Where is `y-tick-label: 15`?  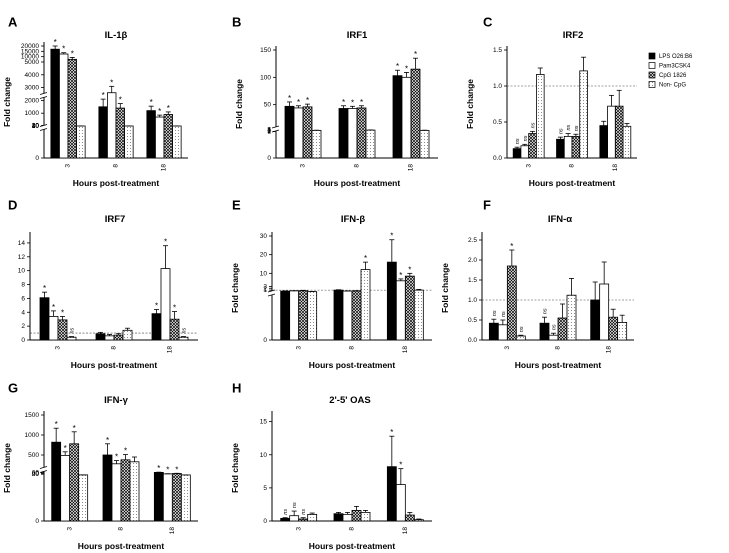 y-tick-label: 15 is located at coordinates (264, 422).